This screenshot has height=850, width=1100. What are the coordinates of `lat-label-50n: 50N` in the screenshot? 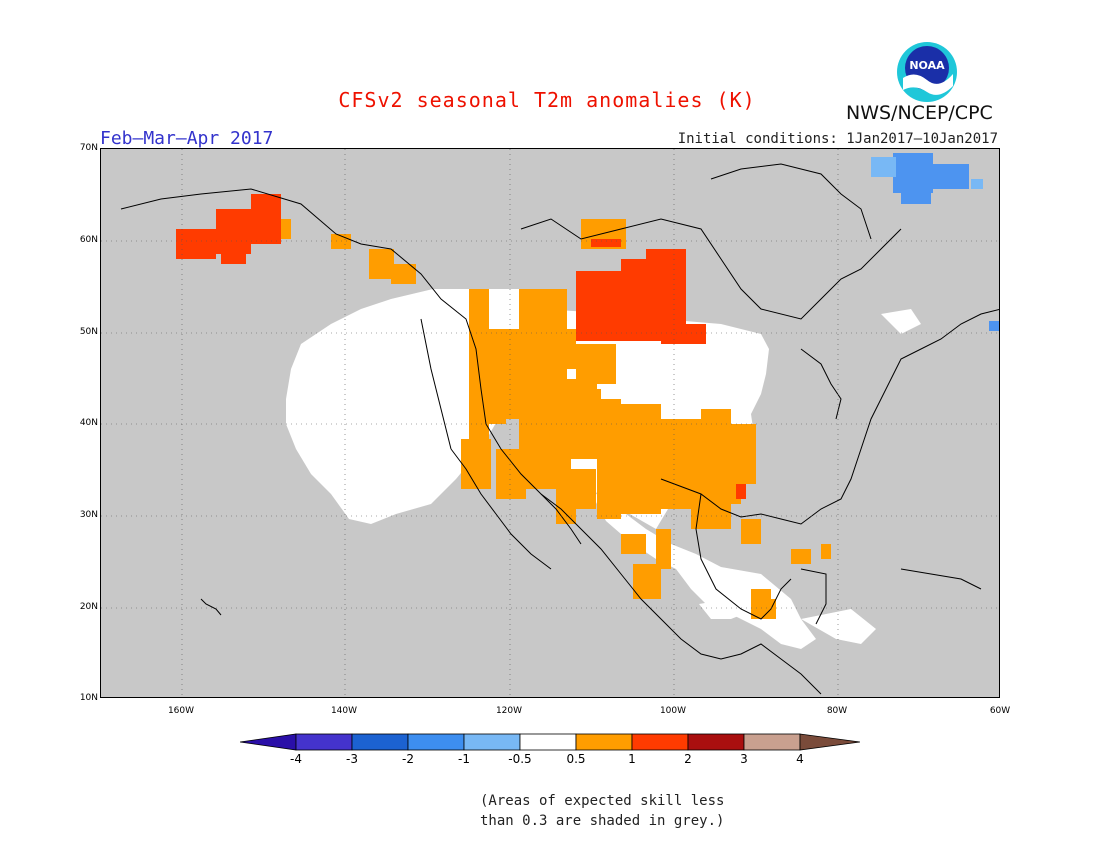 It's located at (88, 332).